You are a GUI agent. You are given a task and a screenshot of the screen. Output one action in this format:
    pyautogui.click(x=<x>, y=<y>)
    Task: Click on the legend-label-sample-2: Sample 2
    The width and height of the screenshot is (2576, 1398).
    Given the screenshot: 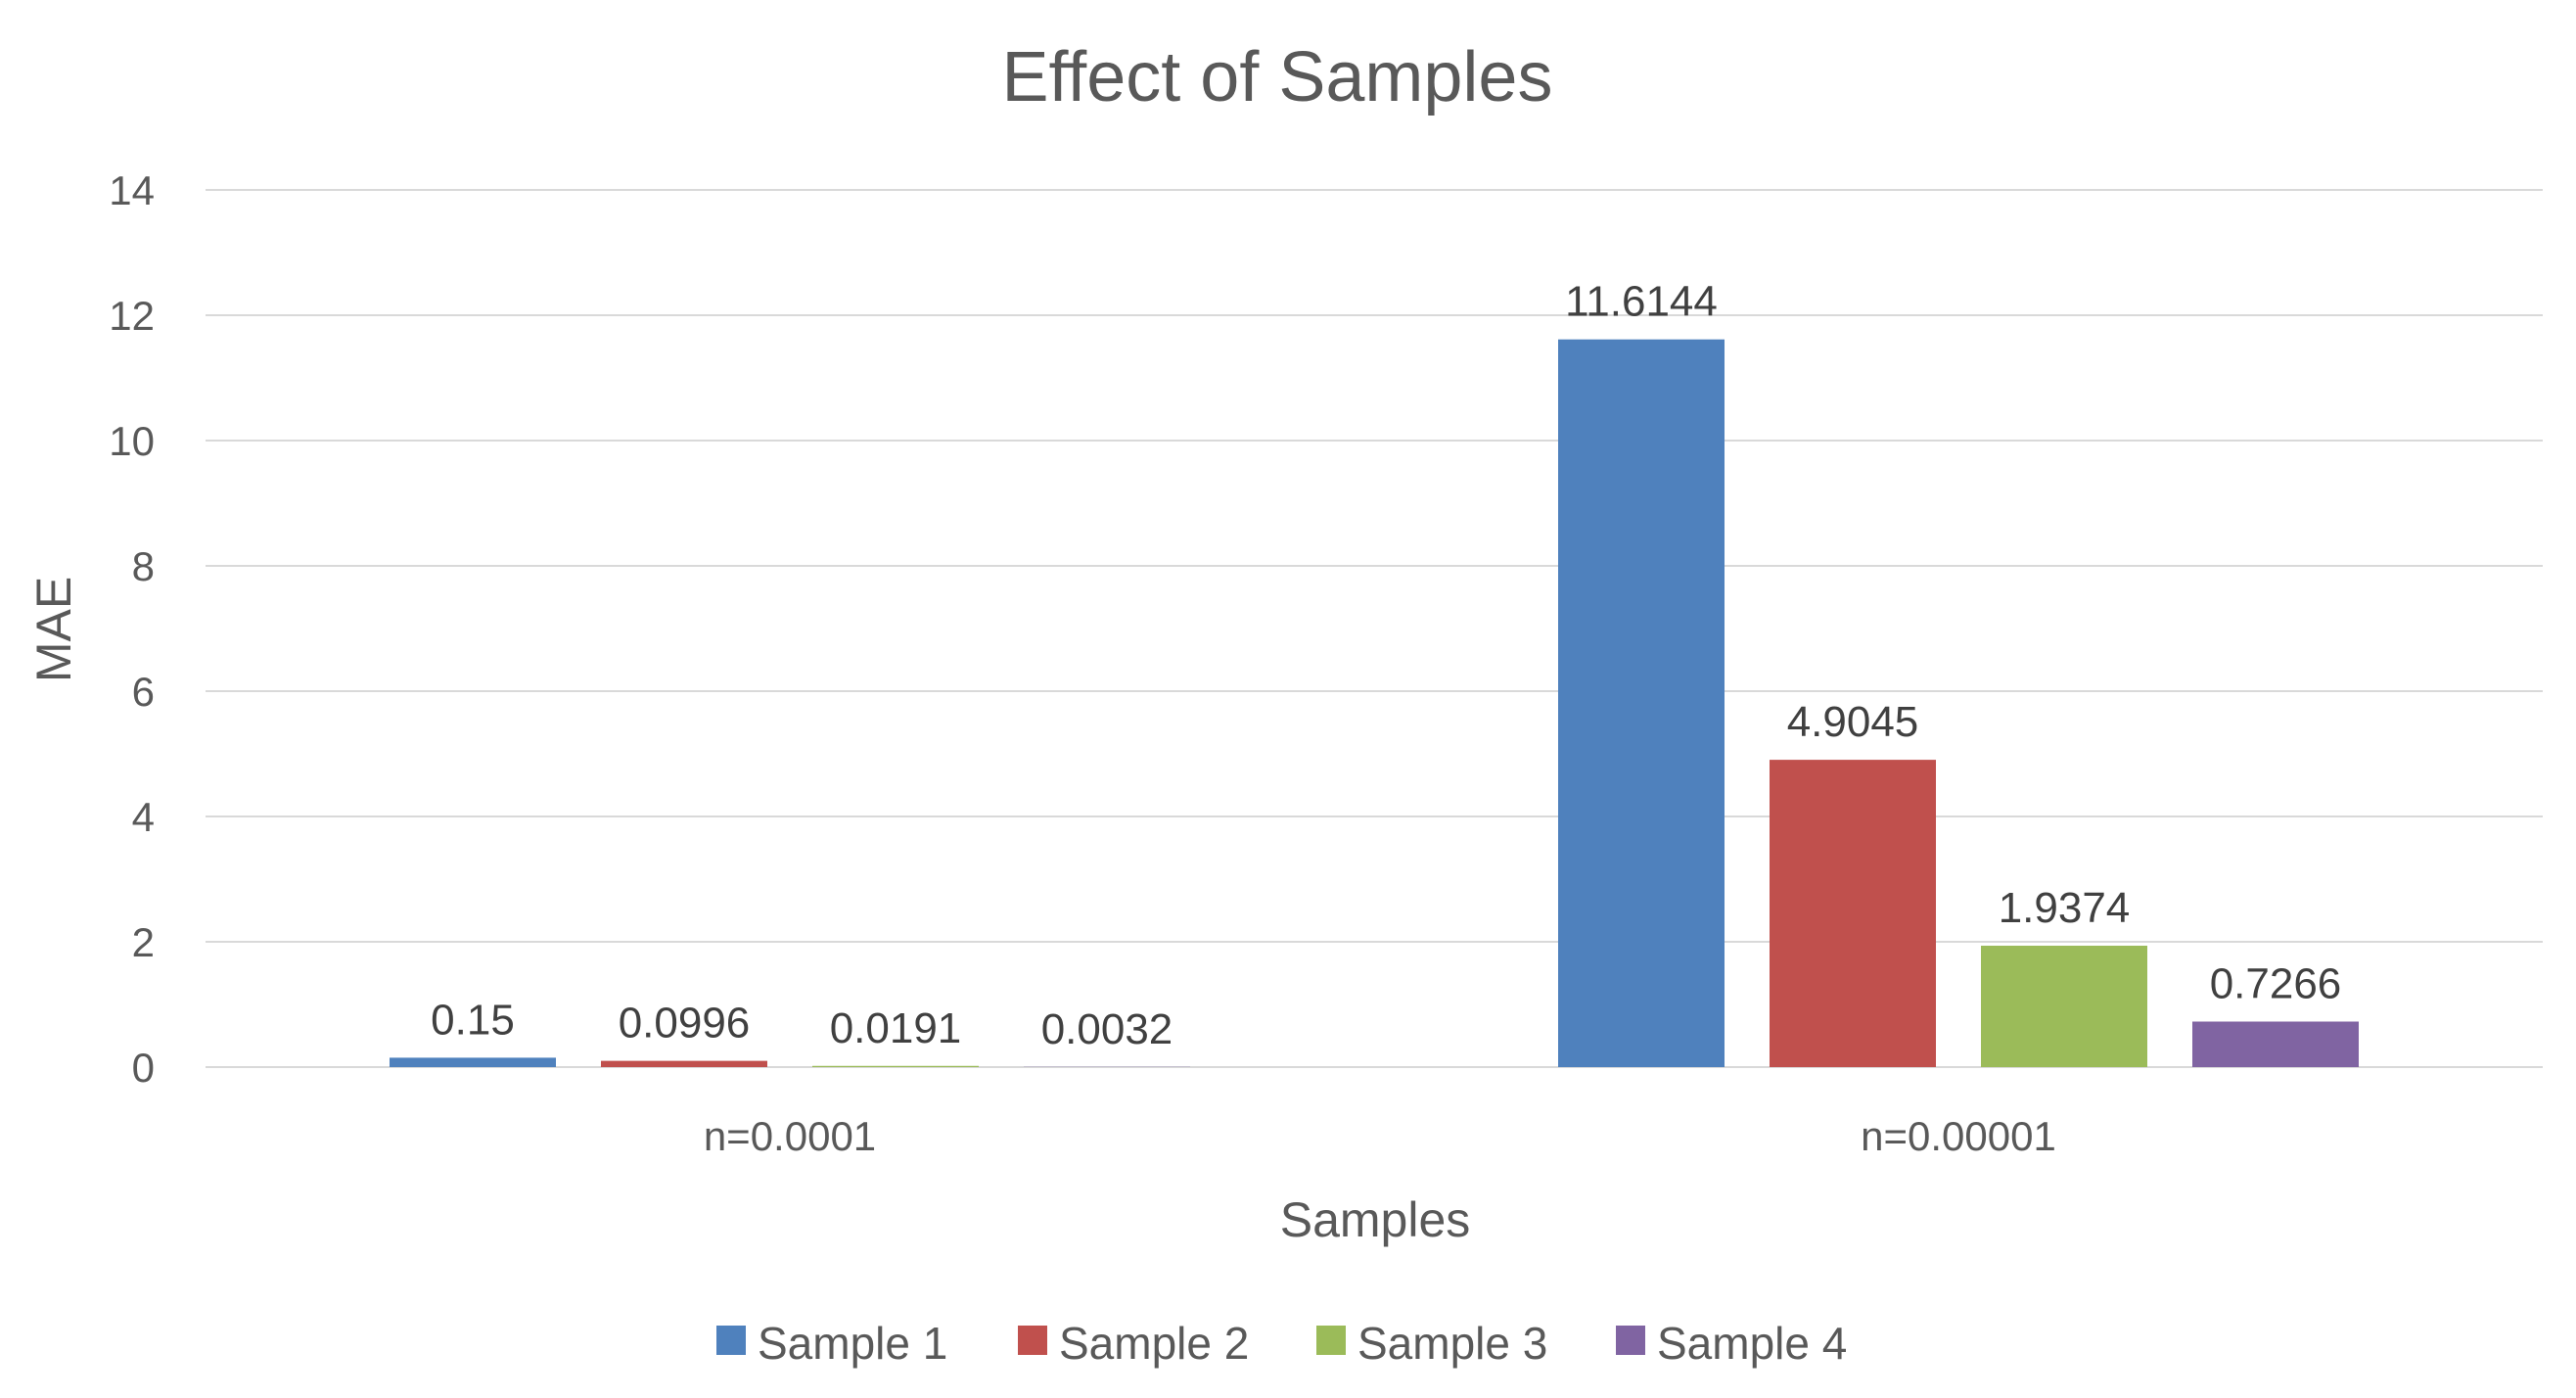 What is the action you would take?
    pyautogui.click(x=1154, y=1343)
    